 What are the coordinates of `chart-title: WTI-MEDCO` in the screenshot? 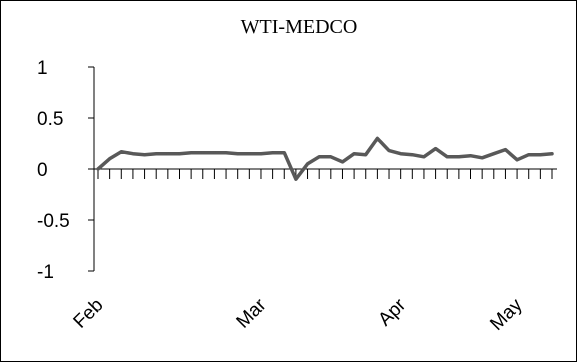 It's located at (299, 27).